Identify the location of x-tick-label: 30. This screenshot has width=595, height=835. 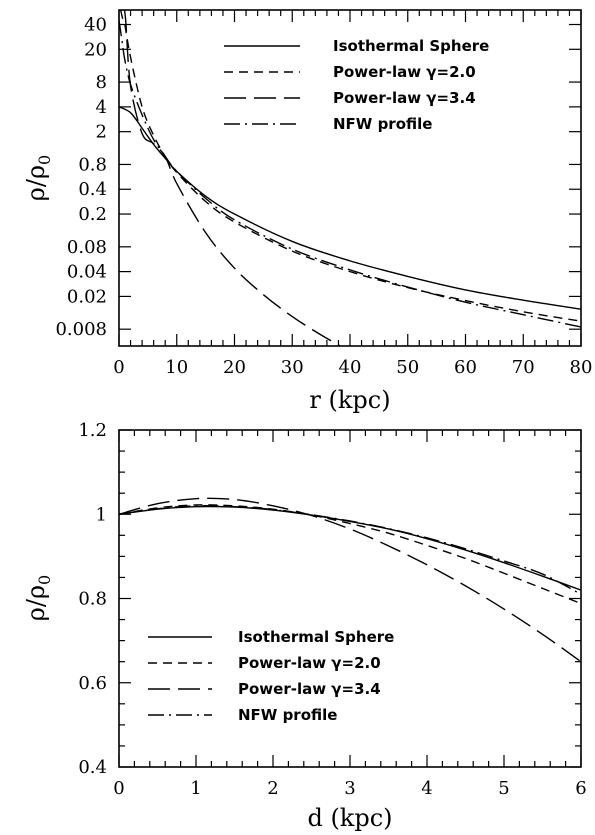
(292, 367).